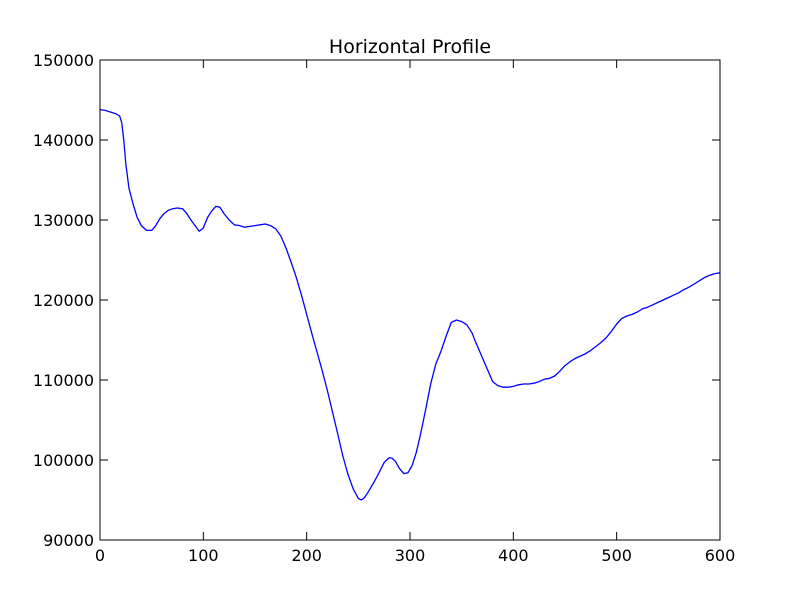  What do you see at coordinates (410, 555) in the screenshot?
I see `x-tick-label: 300` at bounding box center [410, 555].